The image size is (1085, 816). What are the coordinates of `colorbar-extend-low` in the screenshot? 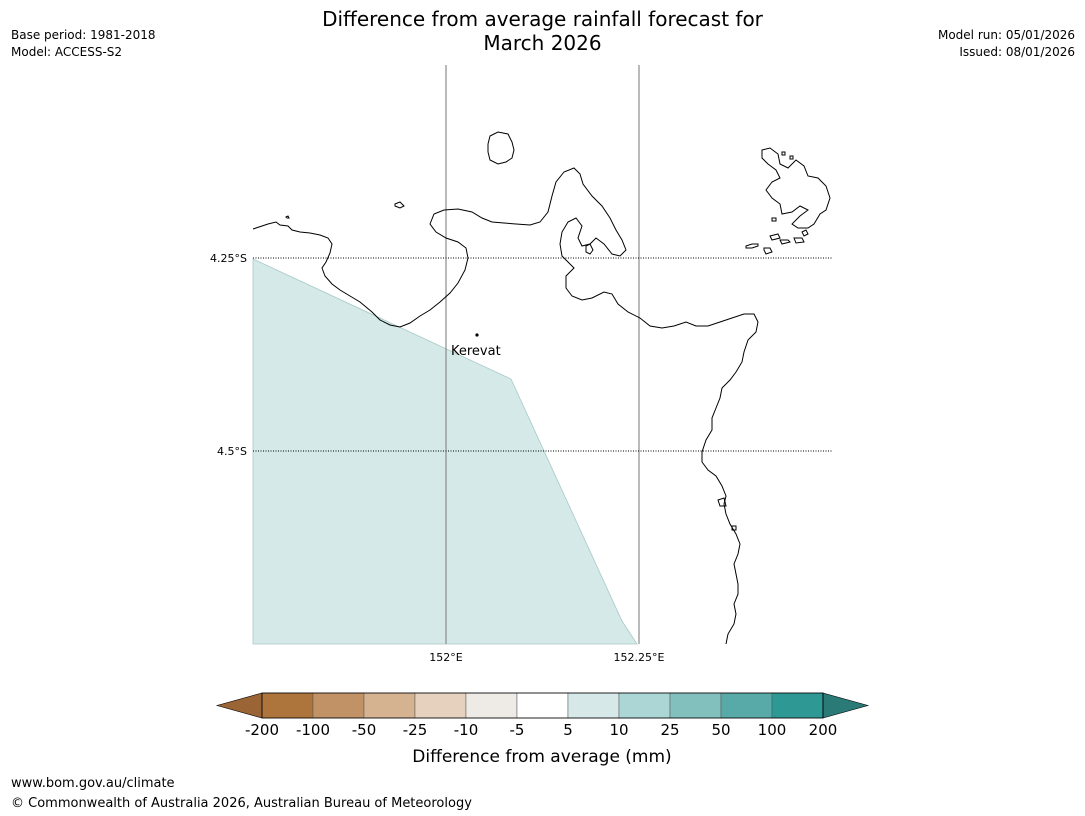 It's located at (239, 705).